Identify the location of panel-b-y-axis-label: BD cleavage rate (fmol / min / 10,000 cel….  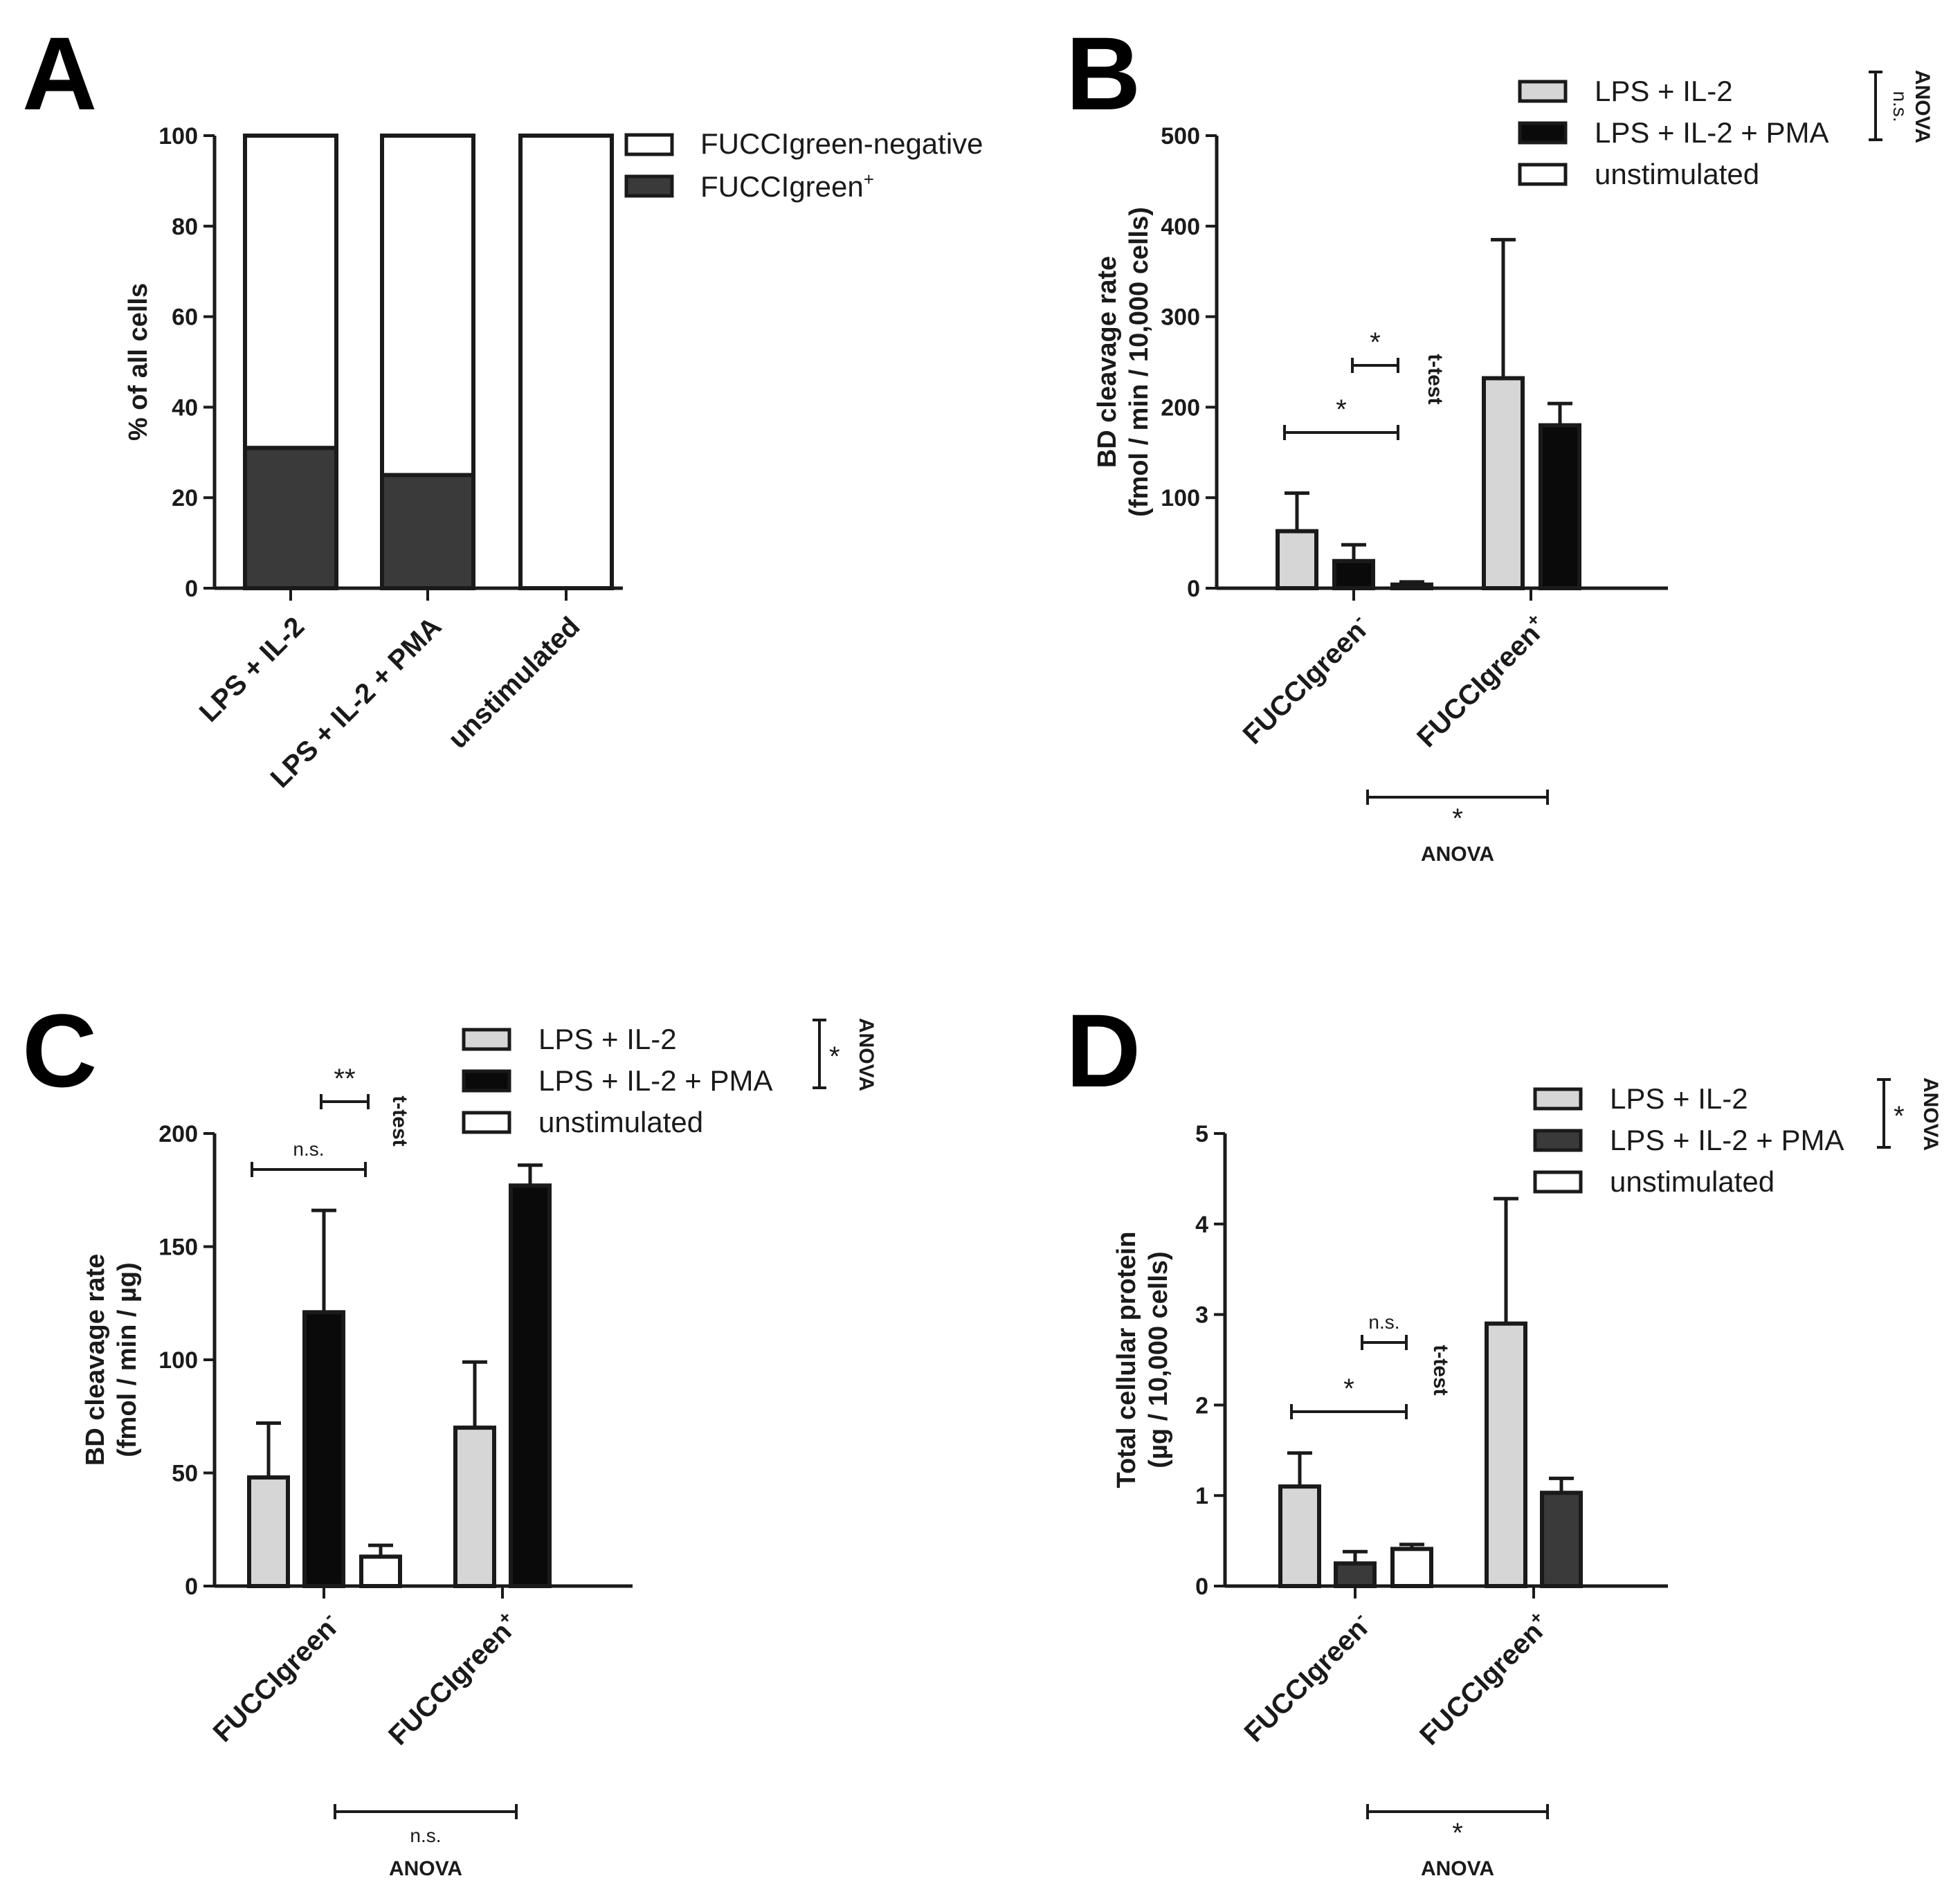
(1123, 362).